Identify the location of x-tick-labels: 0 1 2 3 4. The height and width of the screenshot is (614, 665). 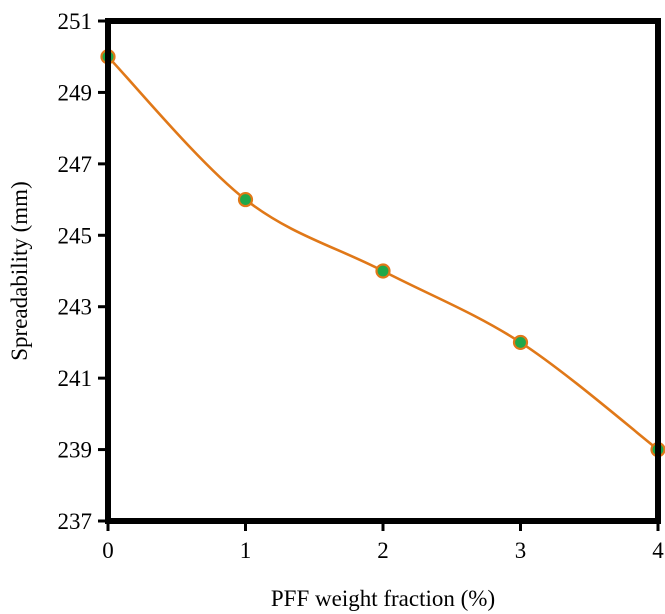
(383, 550).